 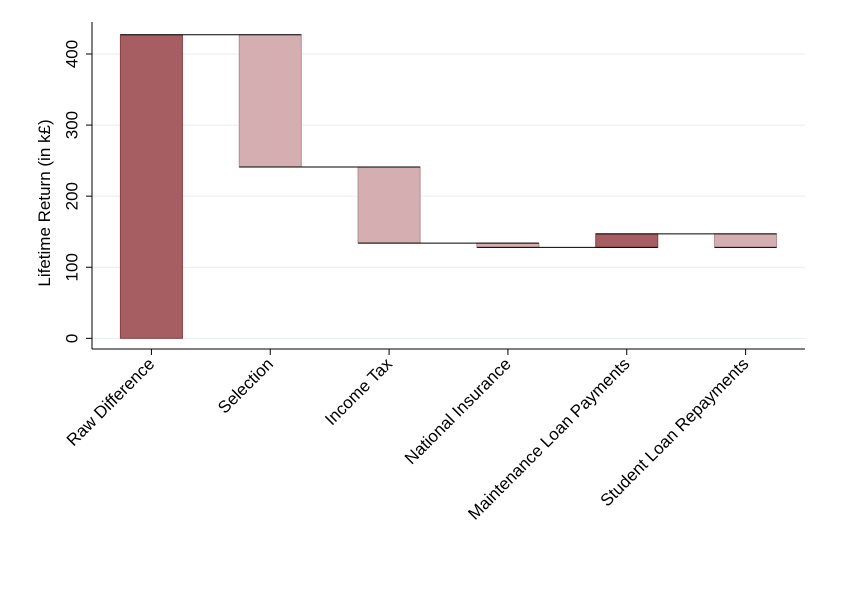 I want to click on x-tick-label: Income Tax, so click(x=358, y=391).